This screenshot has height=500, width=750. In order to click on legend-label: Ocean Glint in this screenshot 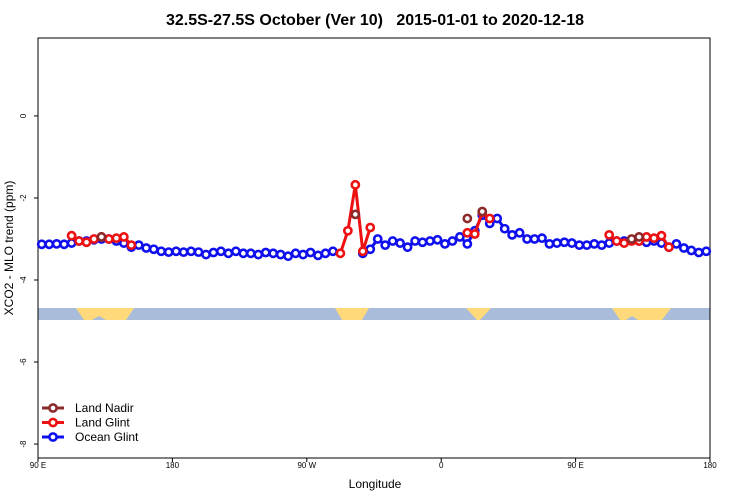, I will do `click(107, 437)`.